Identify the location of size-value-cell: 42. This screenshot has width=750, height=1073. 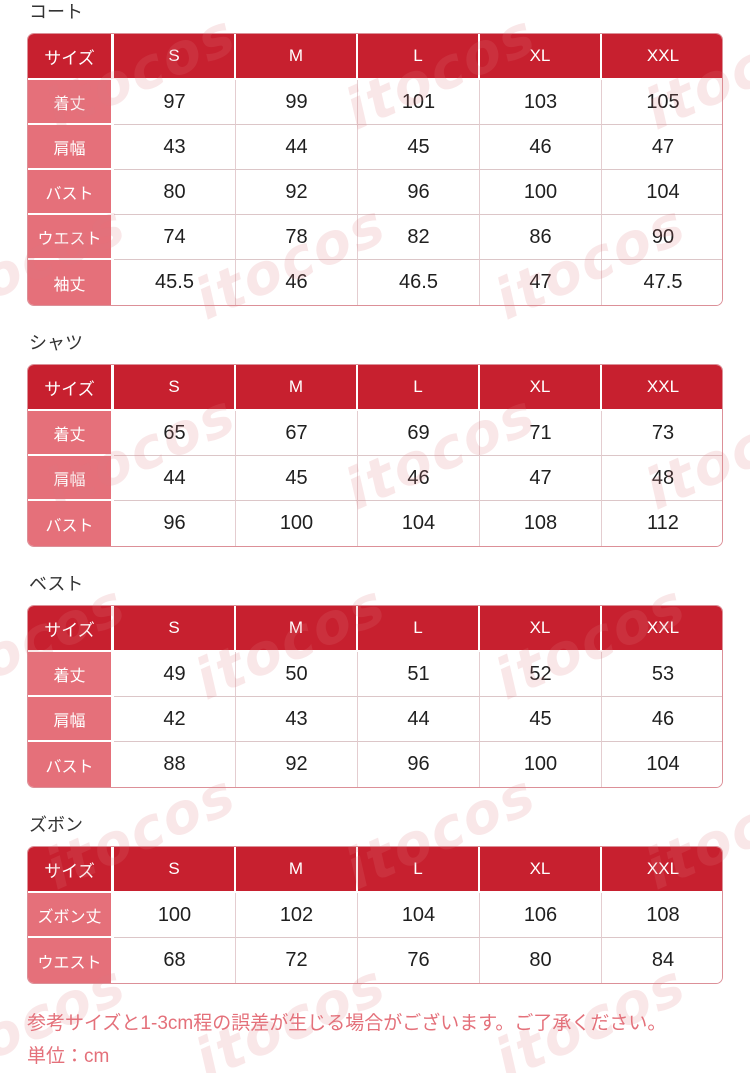
(175, 719).